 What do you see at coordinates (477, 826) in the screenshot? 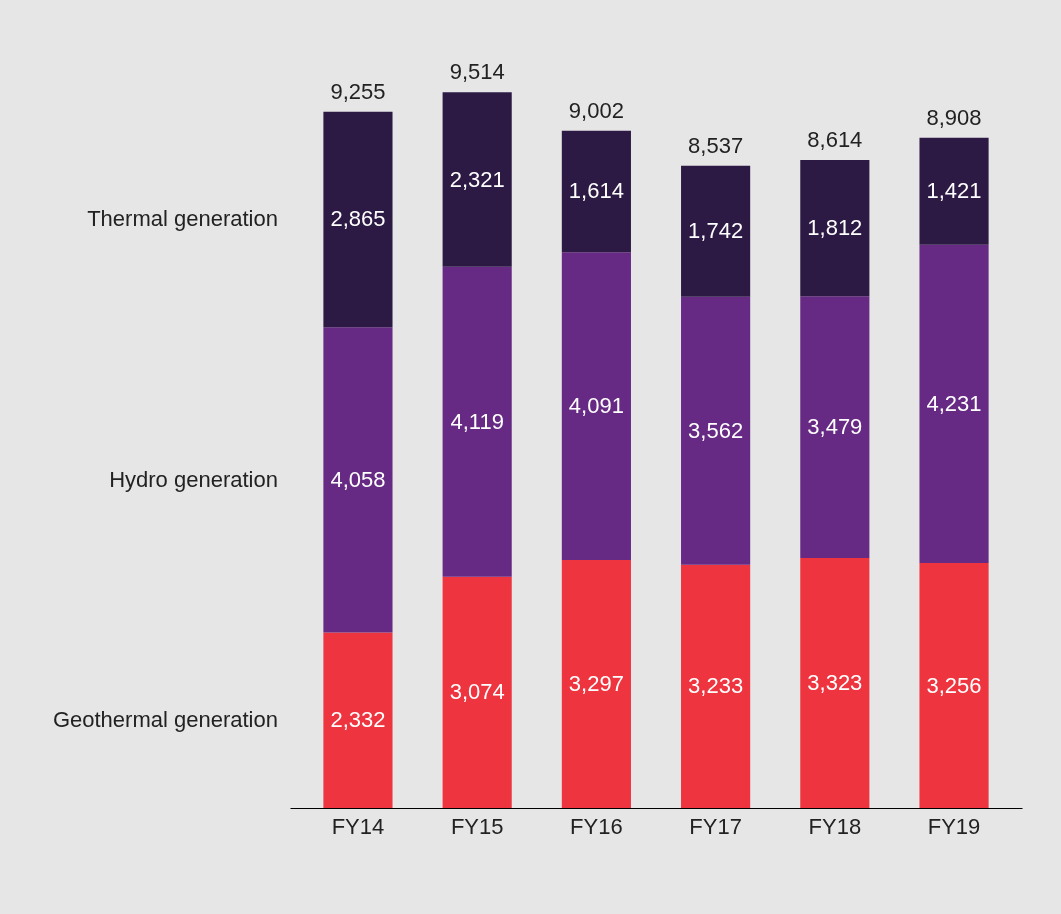
I see `x-tick-label: FY15` at bounding box center [477, 826].